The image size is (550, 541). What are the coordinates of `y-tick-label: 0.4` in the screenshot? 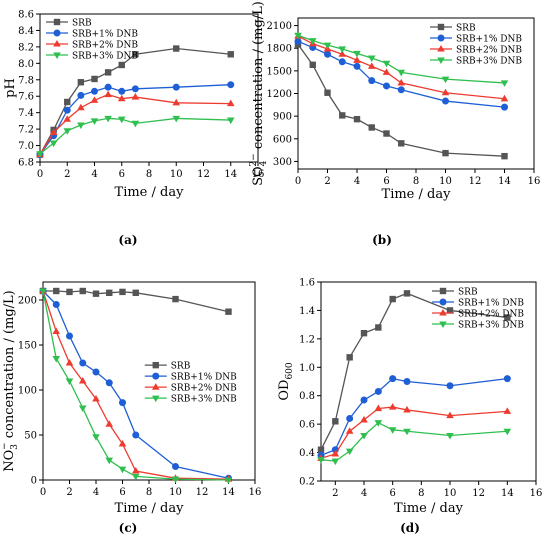 It's located at (307, 453).